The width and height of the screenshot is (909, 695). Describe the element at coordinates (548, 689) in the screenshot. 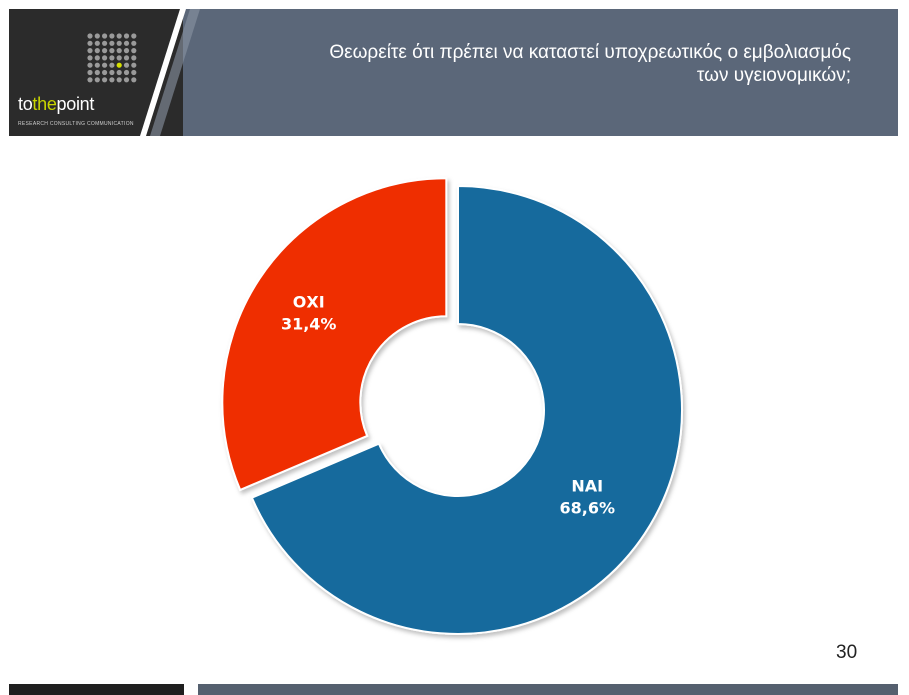

I see `footer-slate-bar` at that location.